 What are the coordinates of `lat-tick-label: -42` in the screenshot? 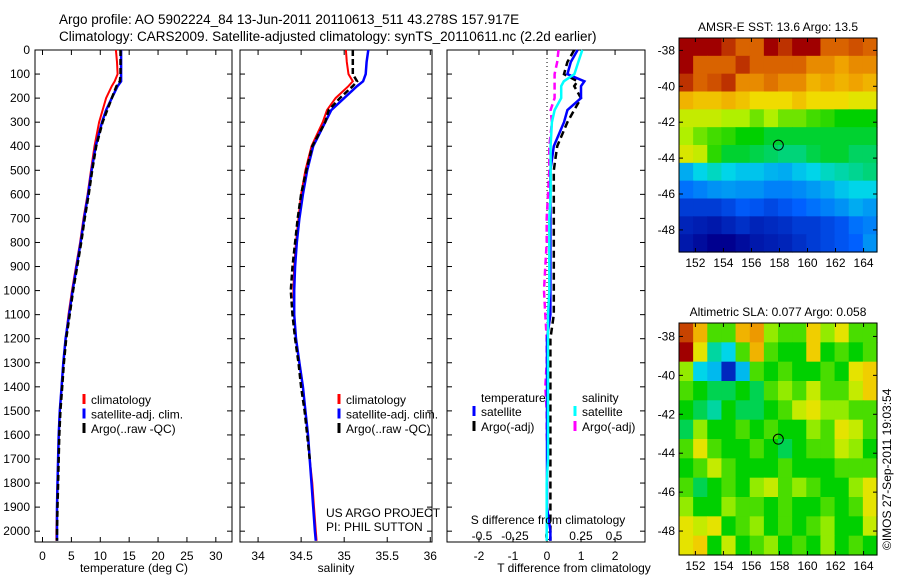 It's located at (667, 122).